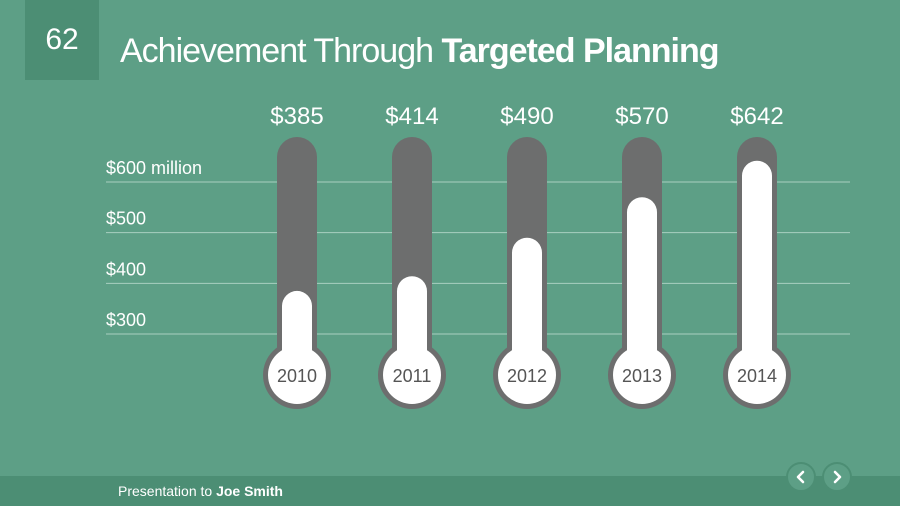  I want to click on category-label: 2013, so click(642, 376).